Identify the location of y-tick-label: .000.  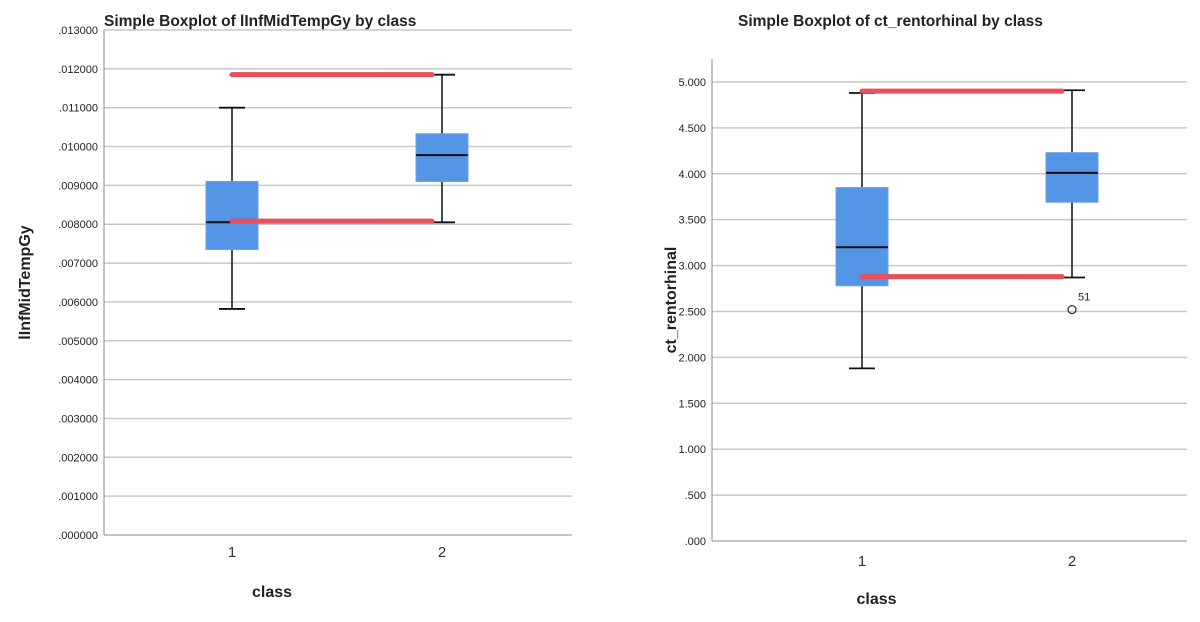
(695, 542).